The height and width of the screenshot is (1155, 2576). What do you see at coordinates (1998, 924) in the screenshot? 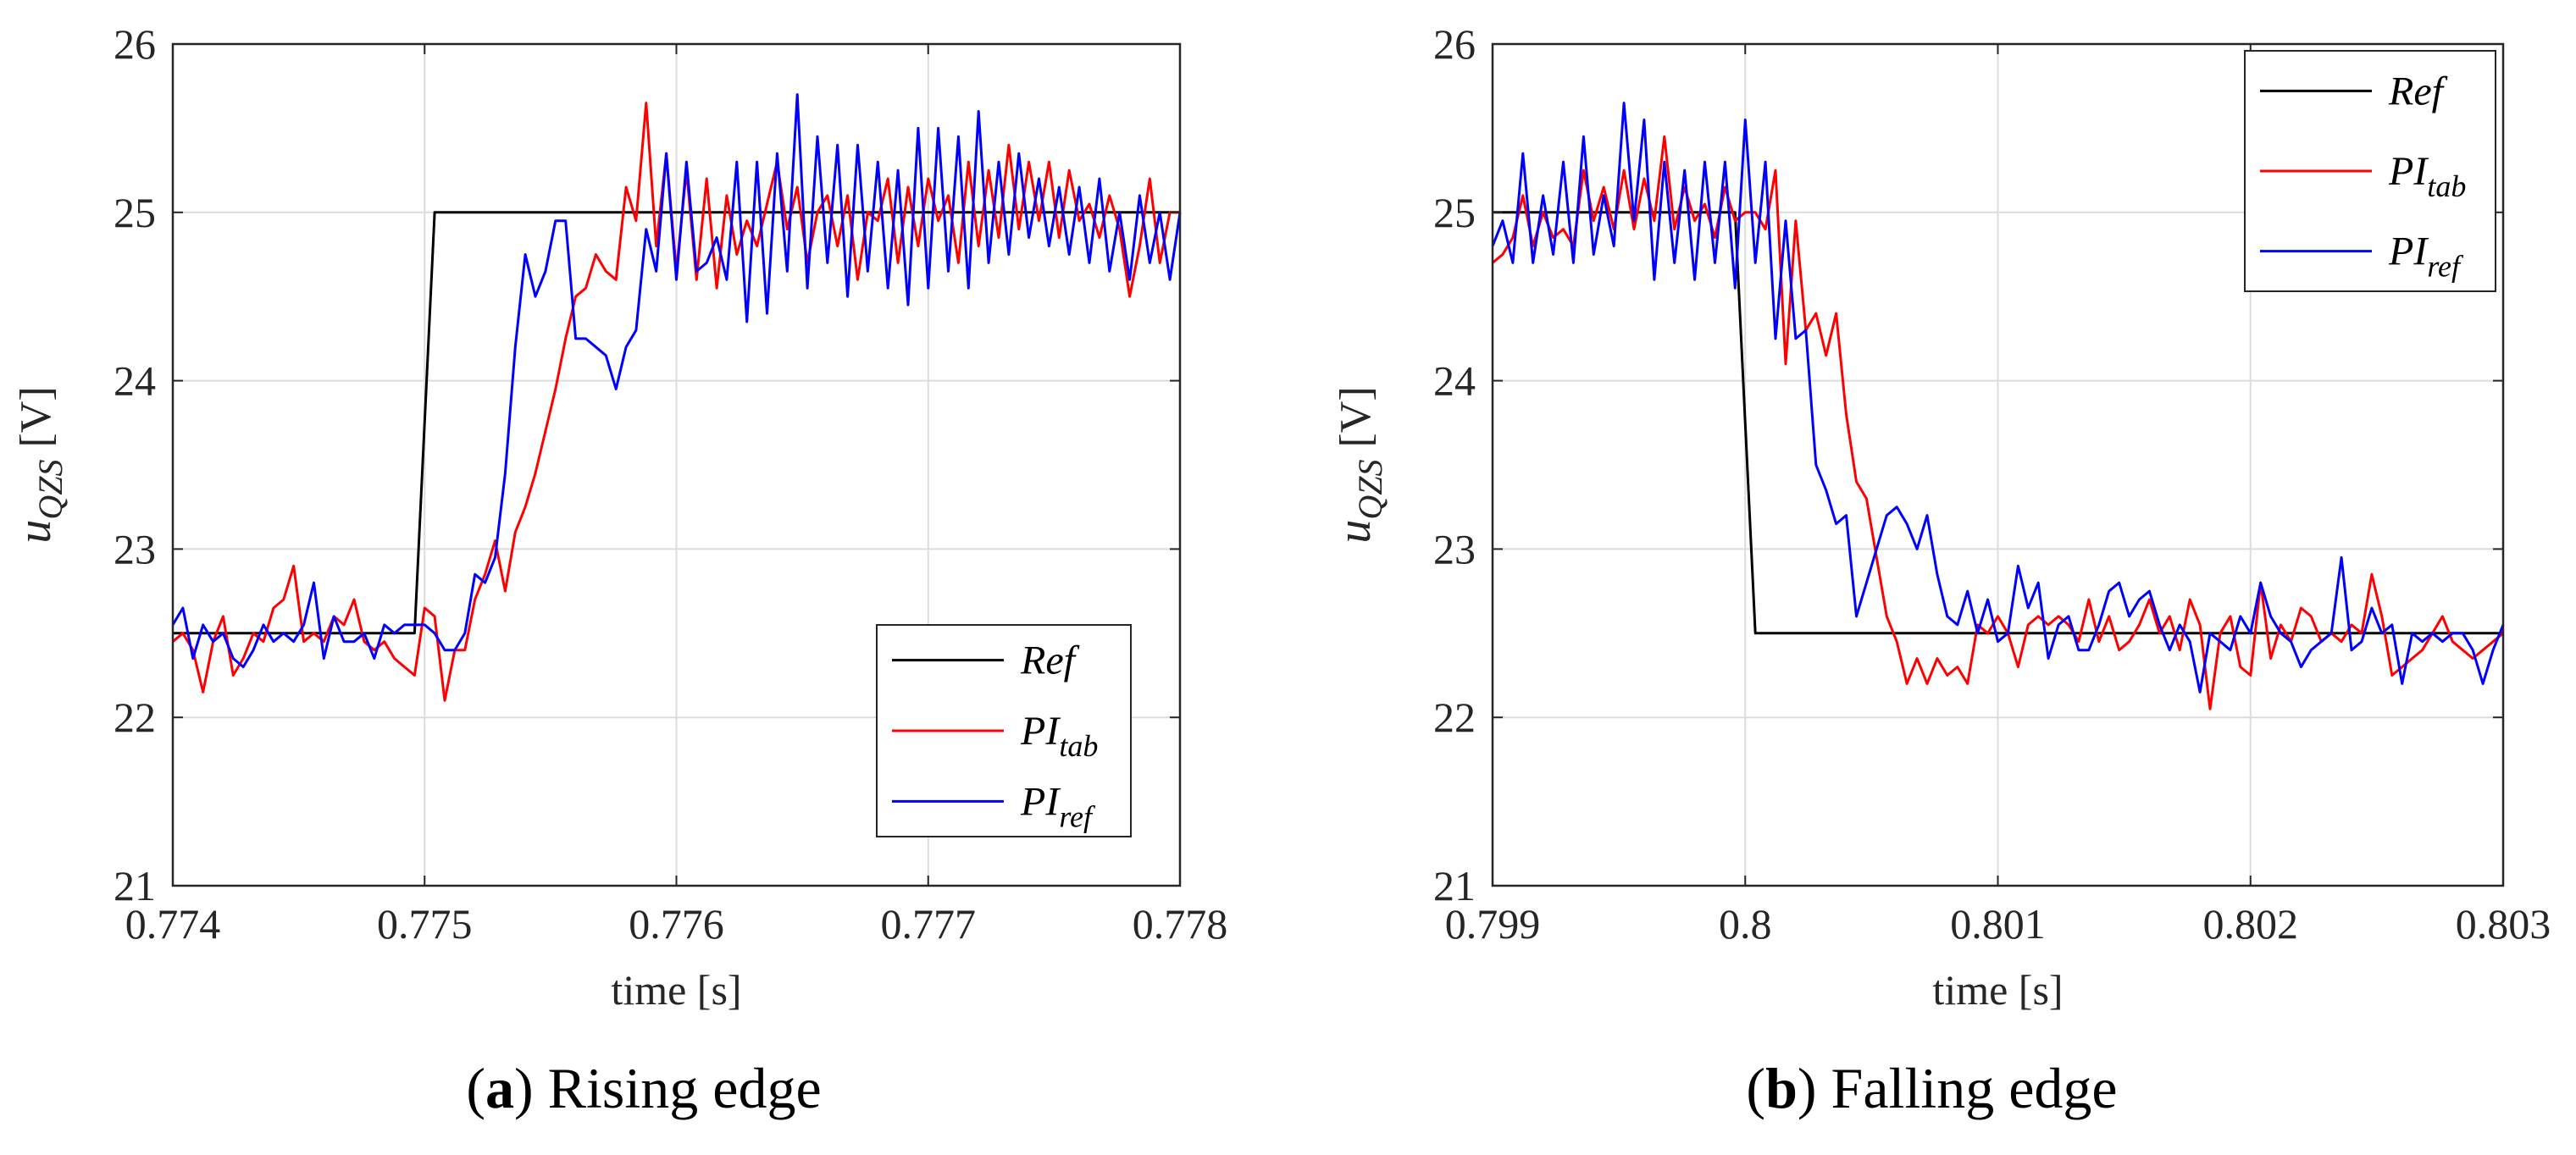
I see `chart-b-xtick-label-2: 0.801` at bounding box center [1998, 924].